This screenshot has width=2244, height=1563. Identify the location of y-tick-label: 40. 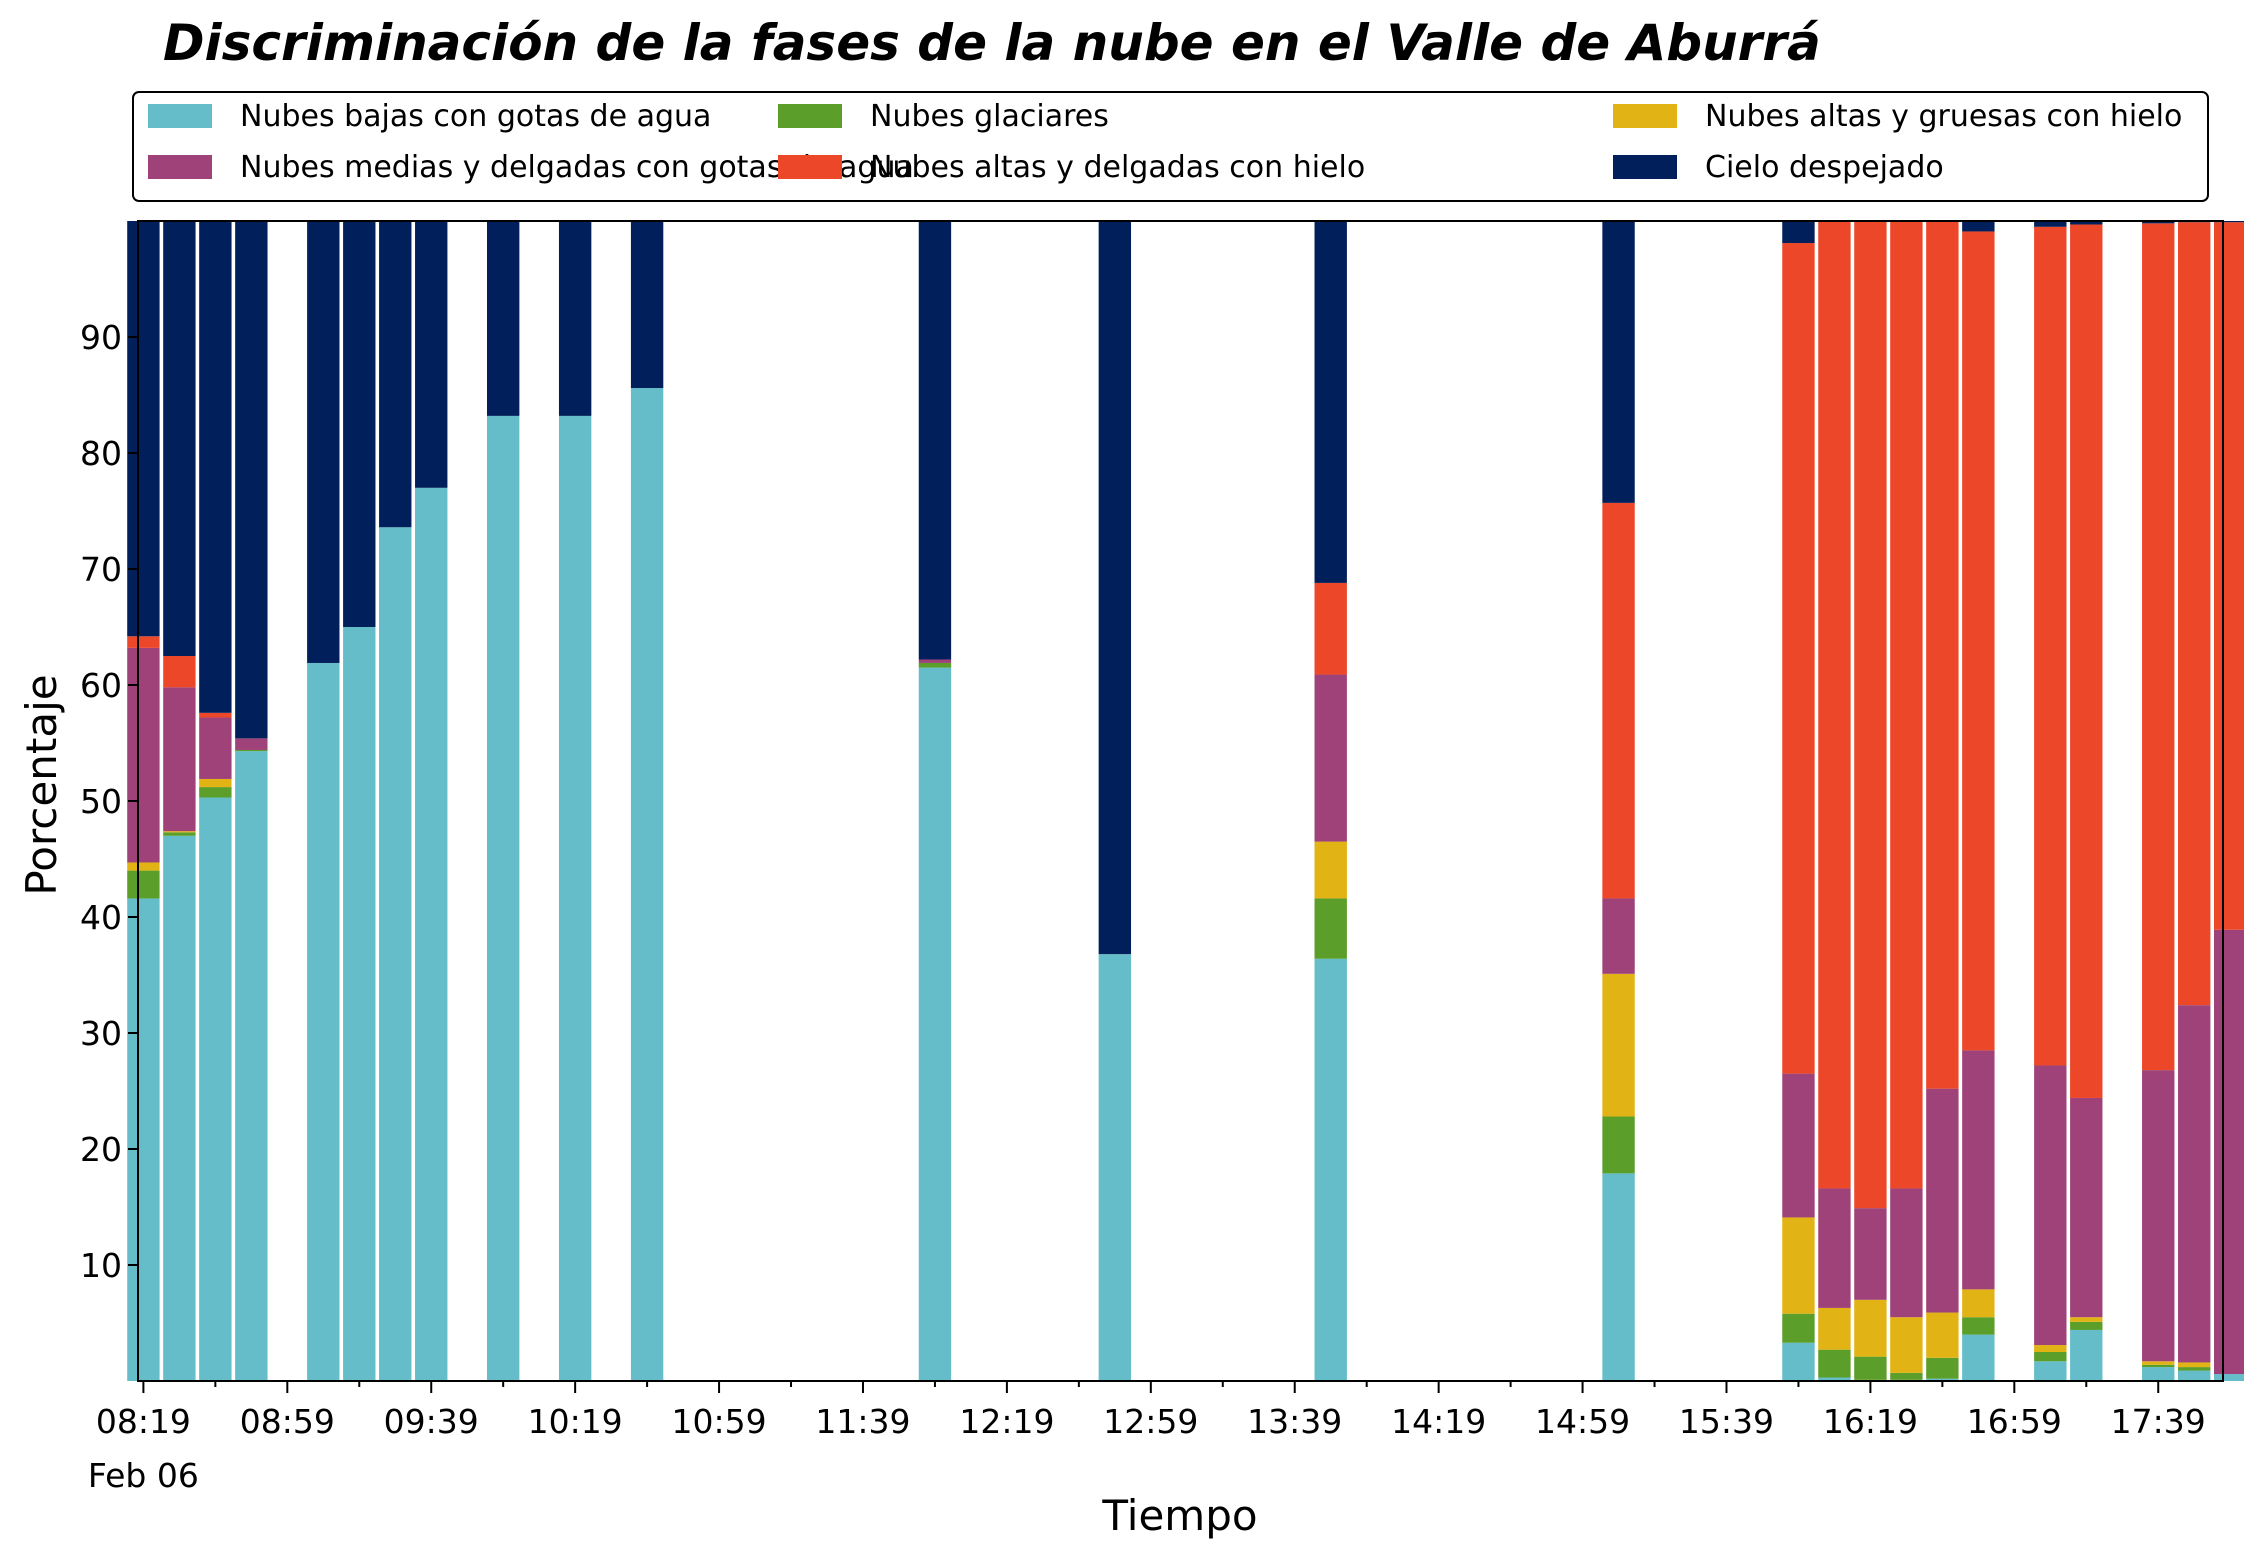
(101, 917).